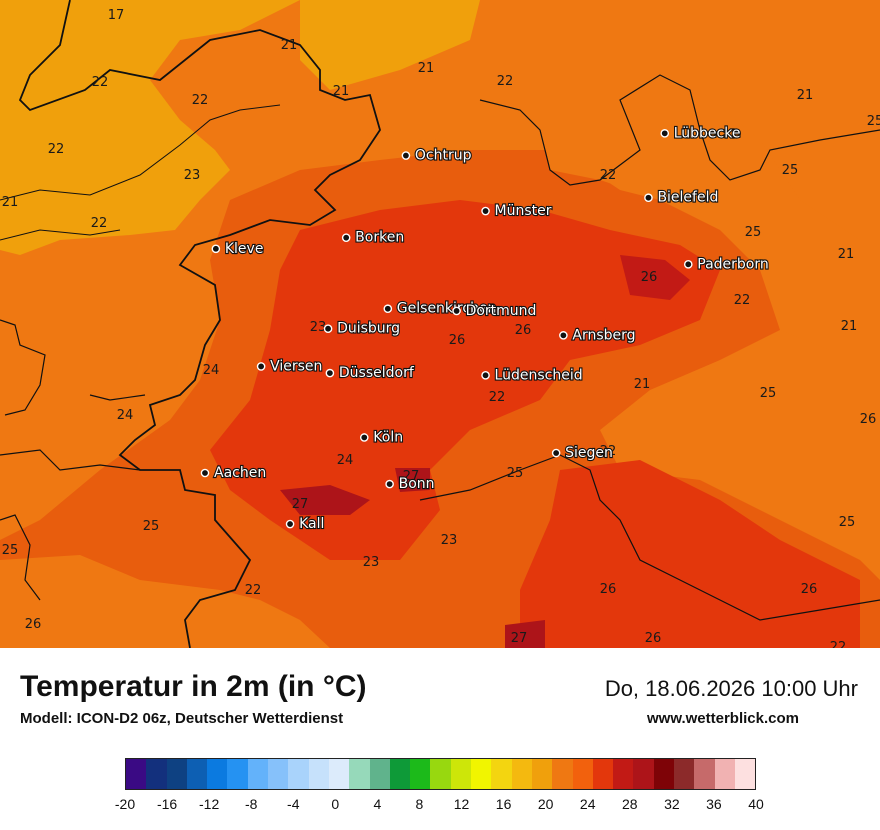 This screenshot has width=880, height=830. I want to click on legend-tick-label: -8, so click(251, 804).